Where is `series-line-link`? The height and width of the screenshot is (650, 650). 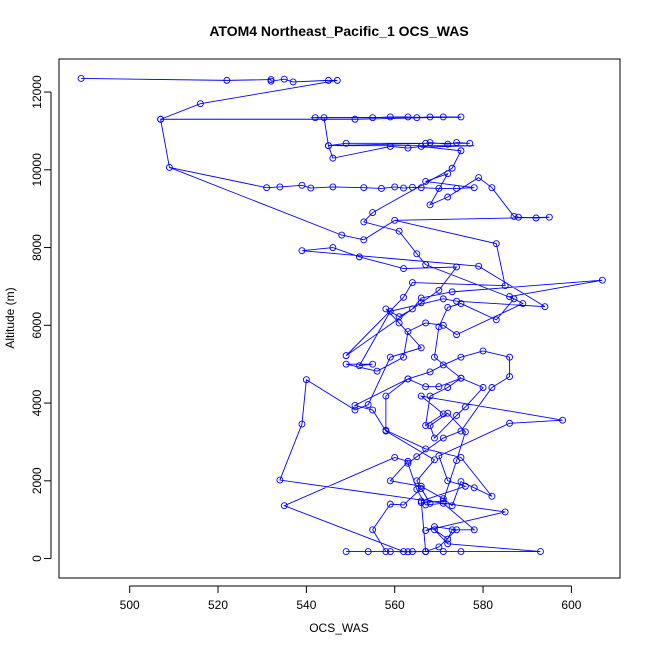
series-line-link is located at coordinates (472, 218).